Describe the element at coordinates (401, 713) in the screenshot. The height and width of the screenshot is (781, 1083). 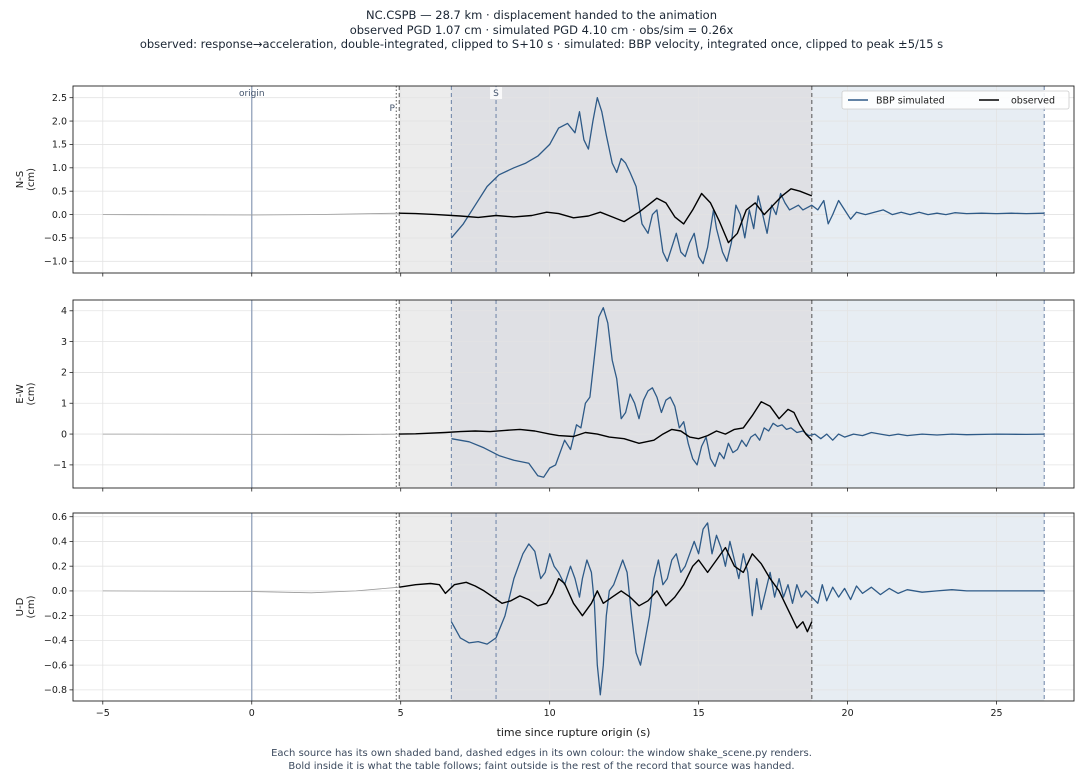
I see `x-tick-label: 5` at that location.